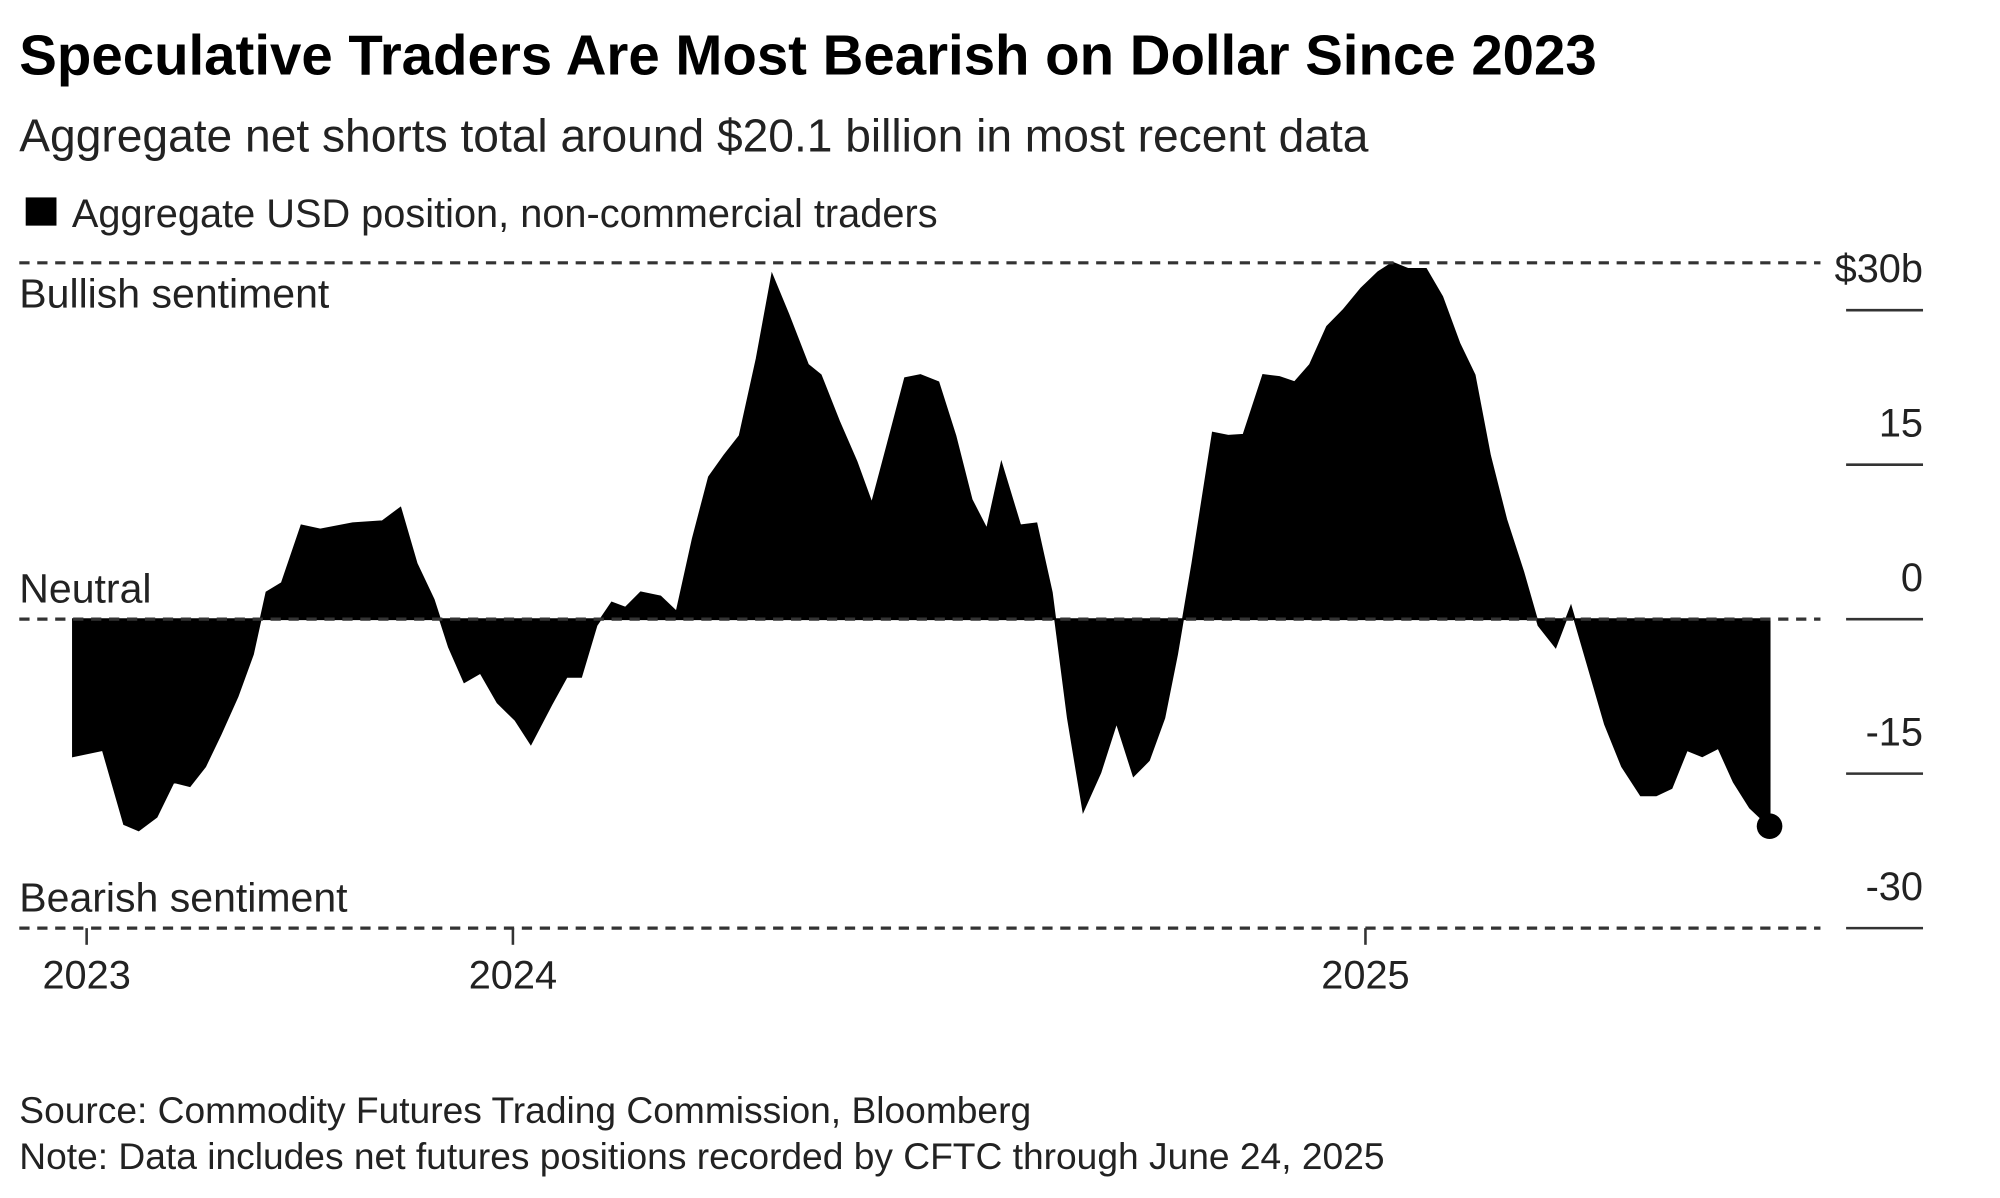  What do you see at coordinates (174, 294) in the screenshot?
I see `annotation: Bullish sentiment` at bounding box center [174, 294].